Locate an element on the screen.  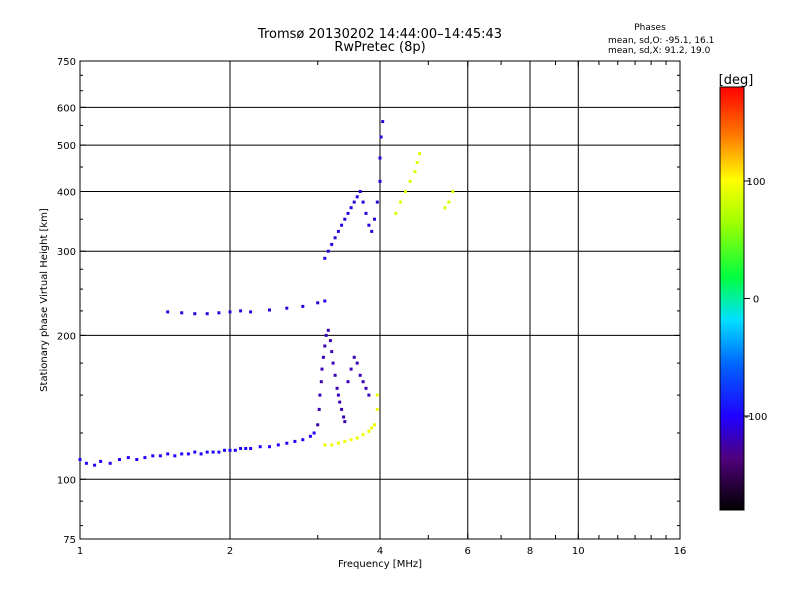
chart-subtitle: RwPretec (8p) is located at coordinates (379, 47).